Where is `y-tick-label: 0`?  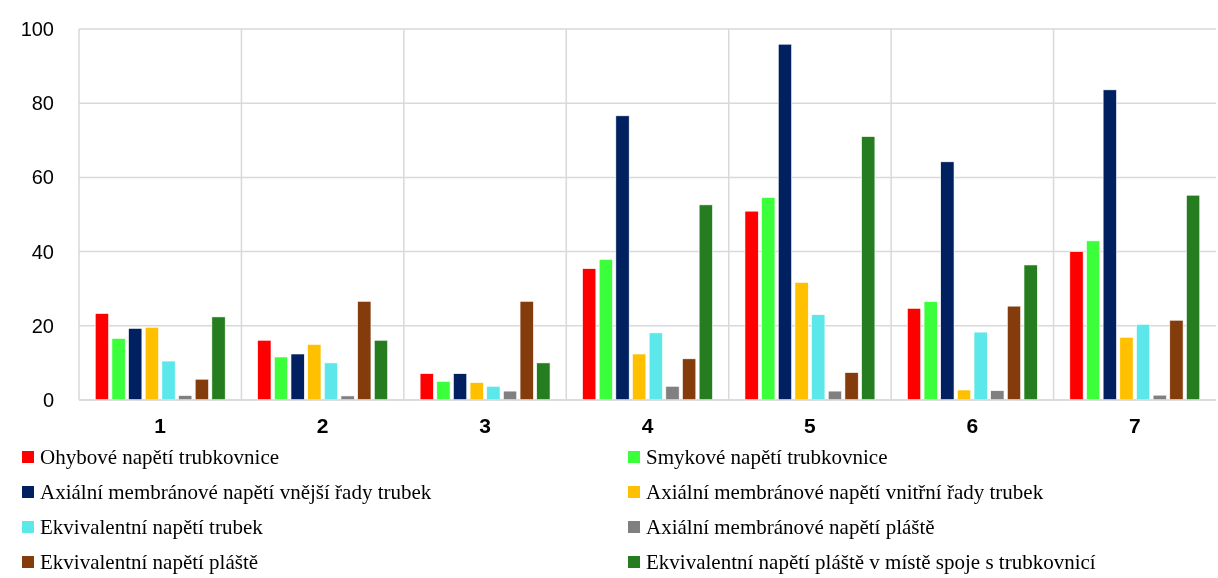 y-tick-label: 0 is located at coordinates (48, 400).